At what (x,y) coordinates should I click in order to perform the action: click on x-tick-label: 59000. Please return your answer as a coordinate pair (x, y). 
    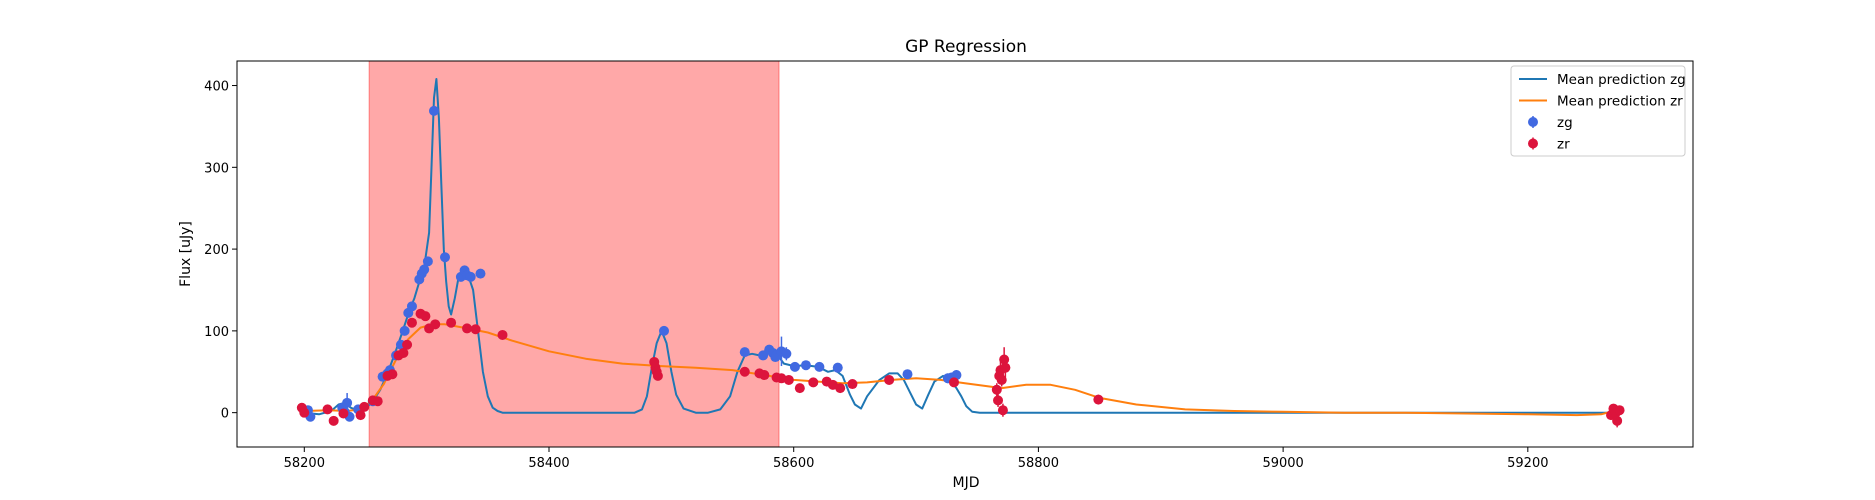
    Looking at the image, I should click on (1282, 463).